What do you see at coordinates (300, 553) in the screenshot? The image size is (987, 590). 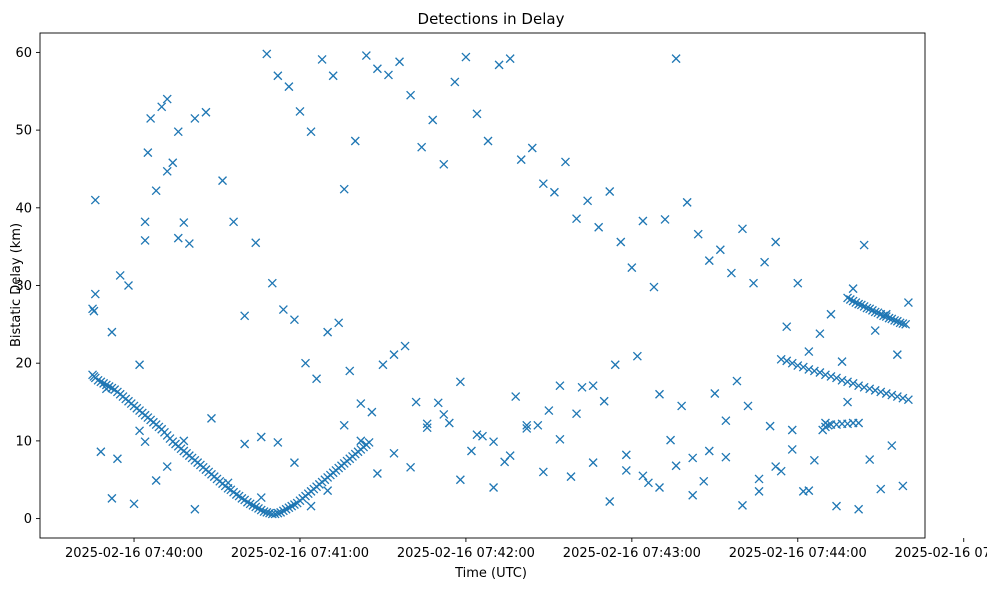 I see `x-tick-label: 2025-02-16 07:41:00` at bounding box center [300, 553].